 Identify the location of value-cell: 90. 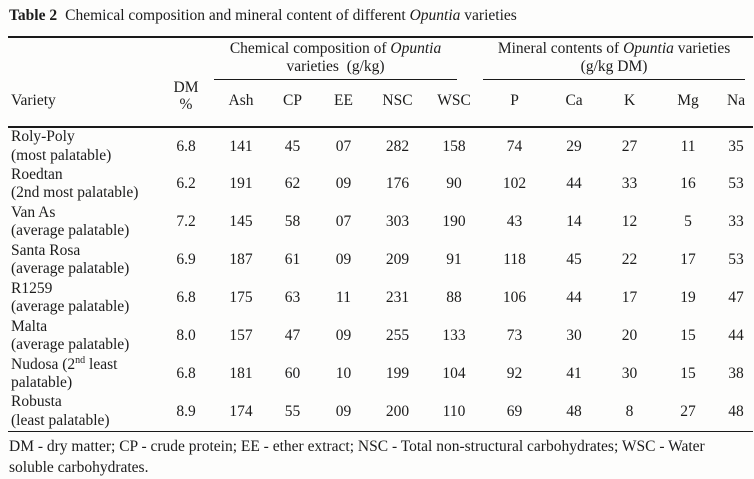
(454, 183).